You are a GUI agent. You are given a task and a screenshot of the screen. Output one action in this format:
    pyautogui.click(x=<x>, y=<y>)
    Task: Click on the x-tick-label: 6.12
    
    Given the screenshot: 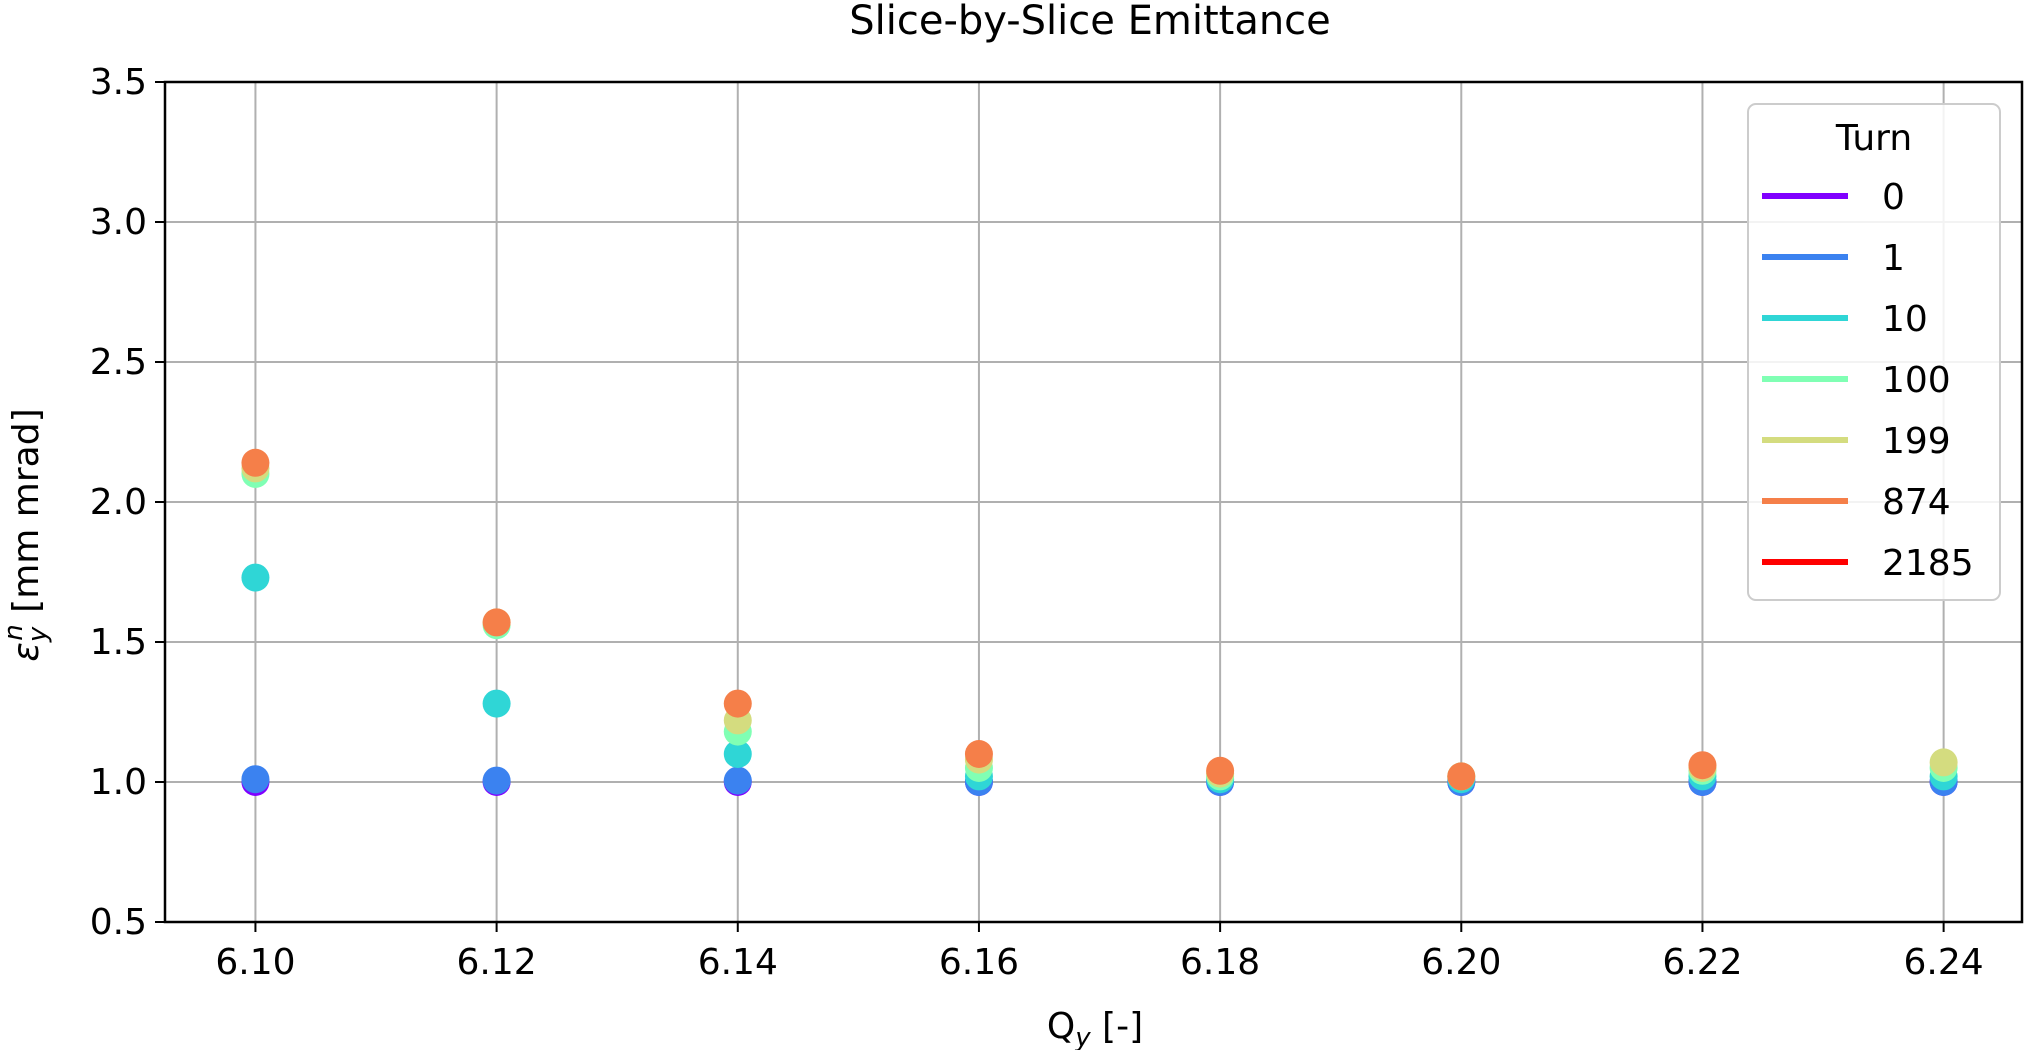 What is the action you would take?
    pyautogui.click(x=497, y=962)
    